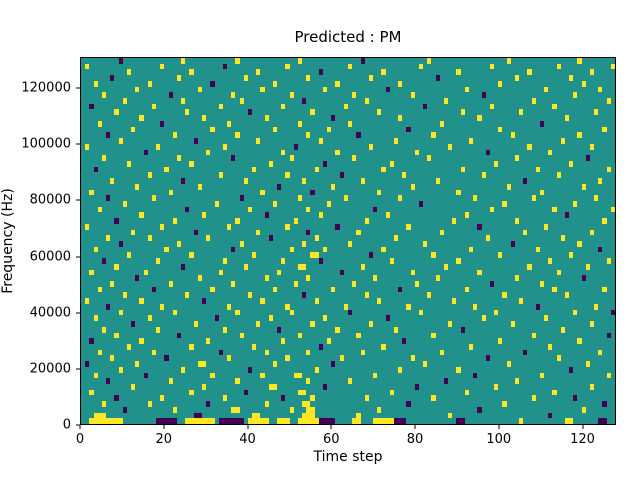 The image size is (640, 480). I want to click on x-tick-mark, so click(164, 427).